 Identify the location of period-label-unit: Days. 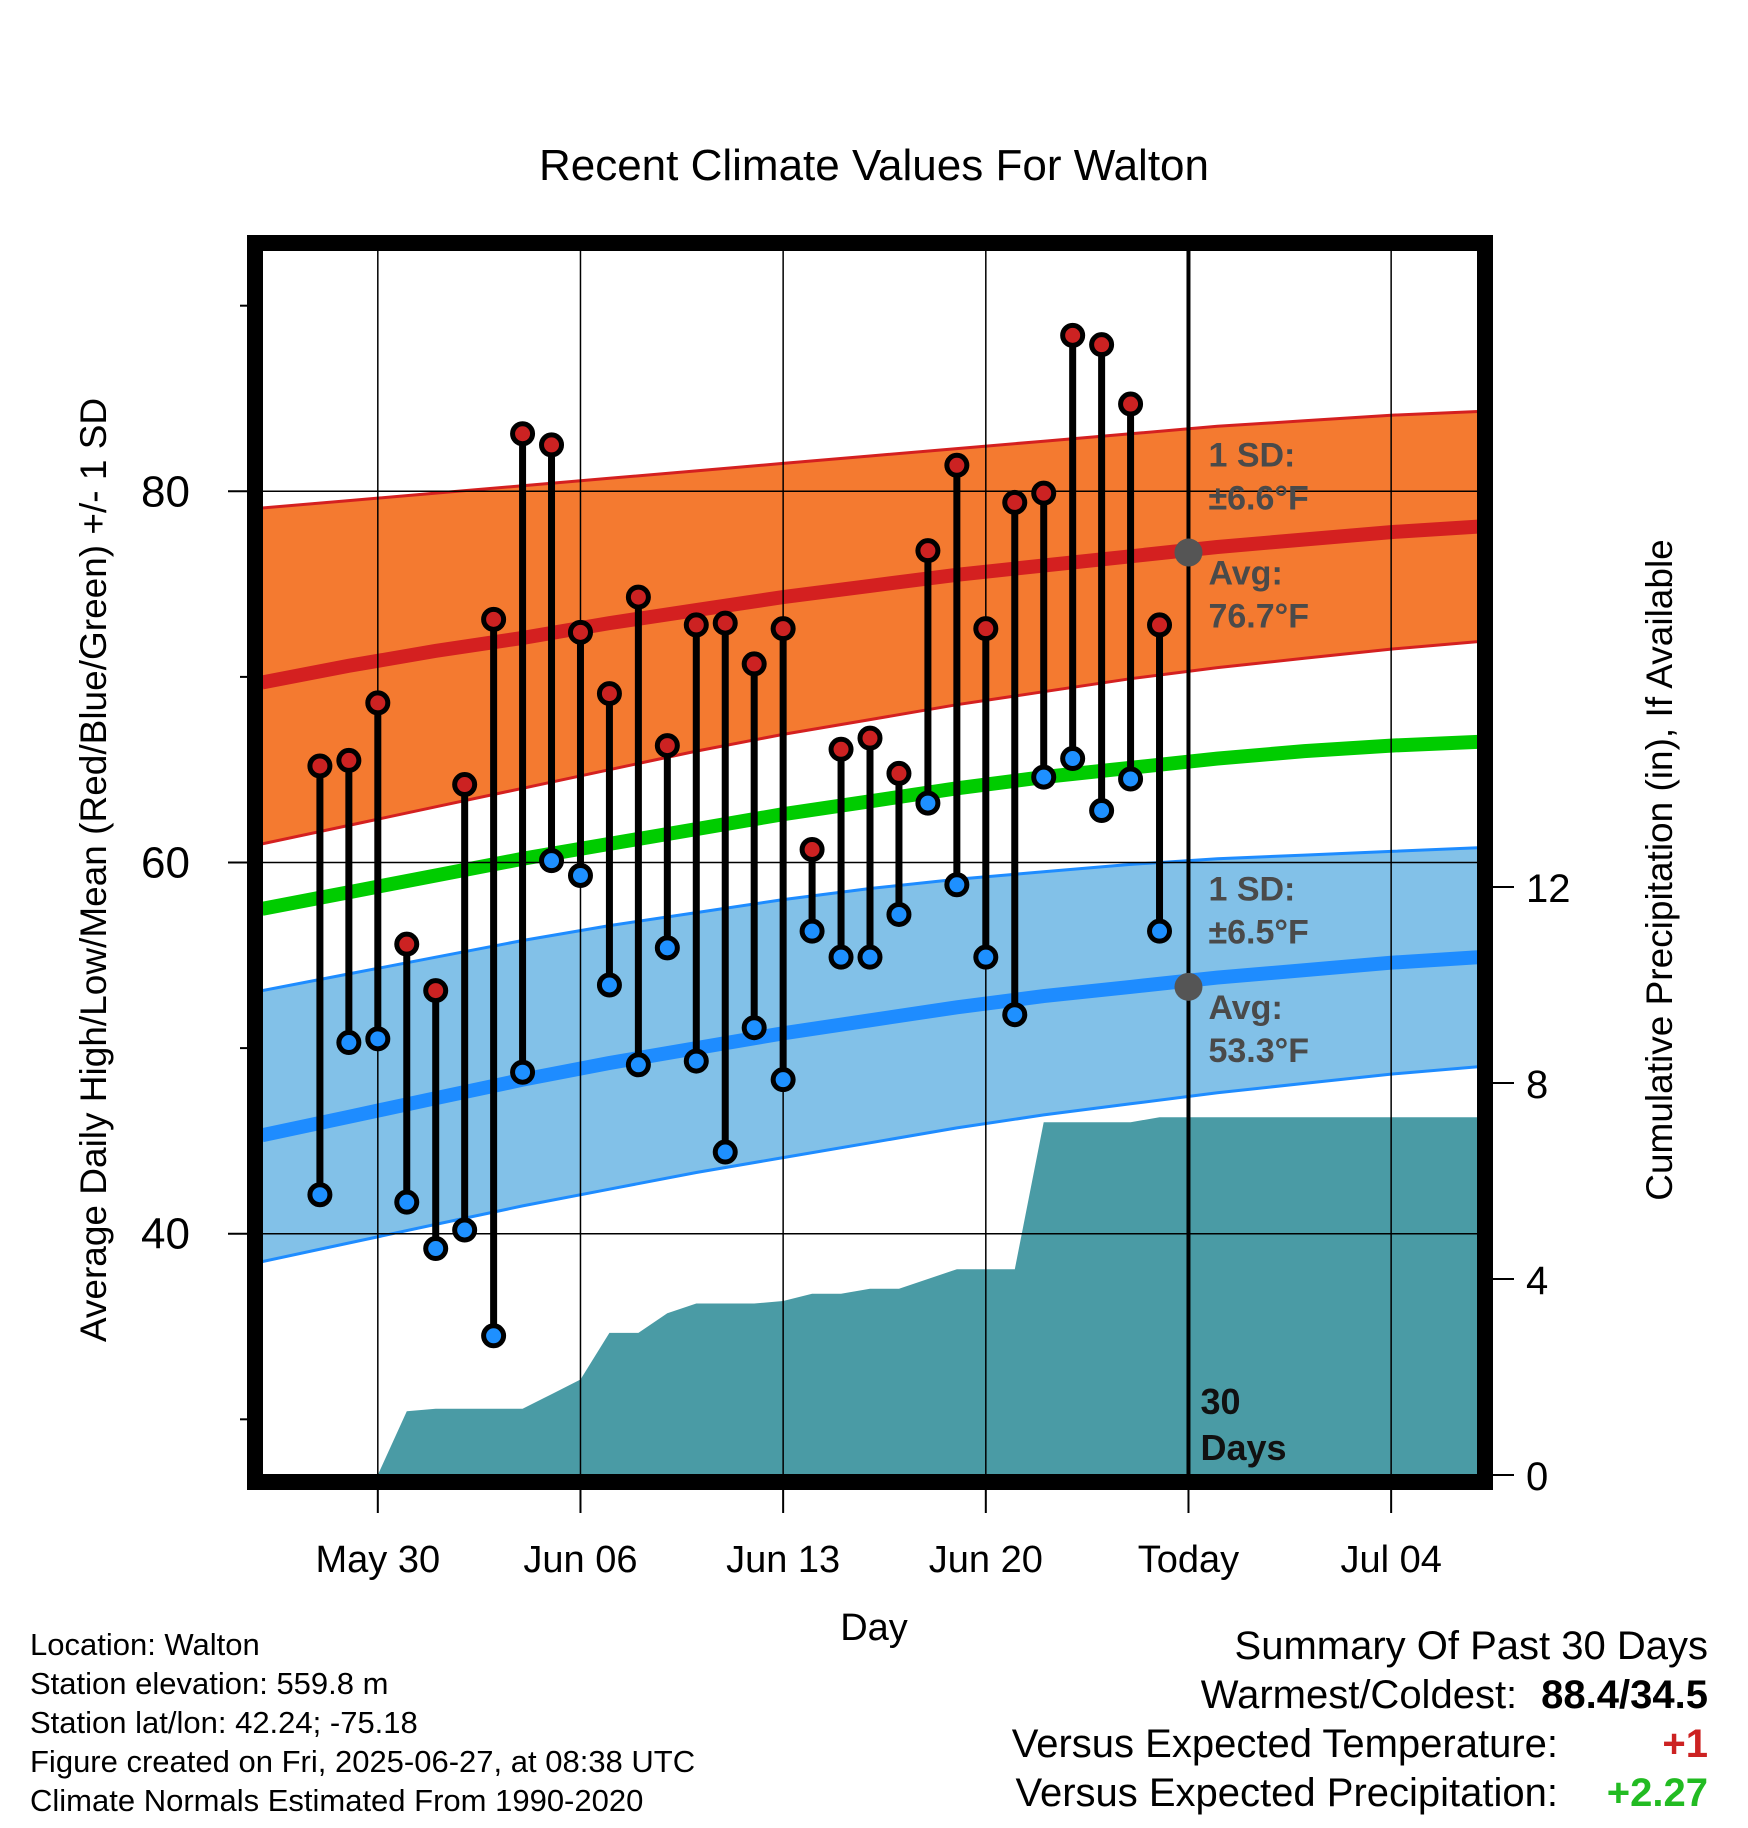
(1243, 1447).